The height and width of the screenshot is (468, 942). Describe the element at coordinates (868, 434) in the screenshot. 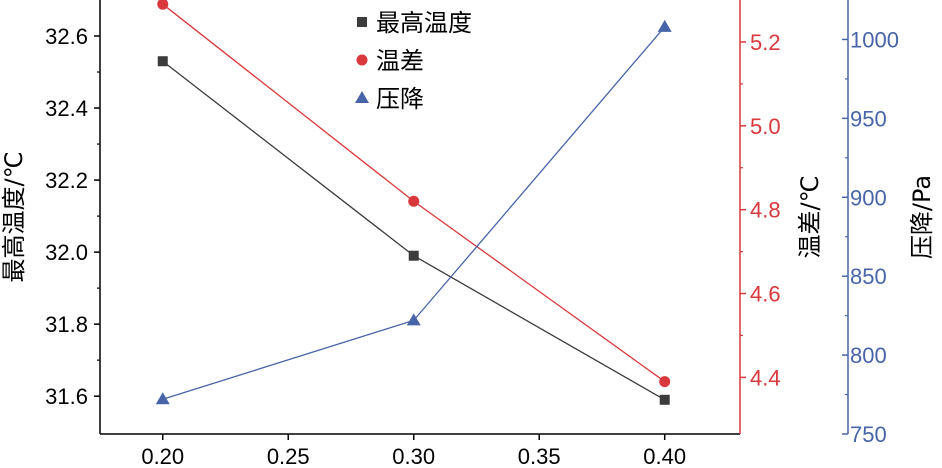

I see `right2-tick-label: 750` at that location.